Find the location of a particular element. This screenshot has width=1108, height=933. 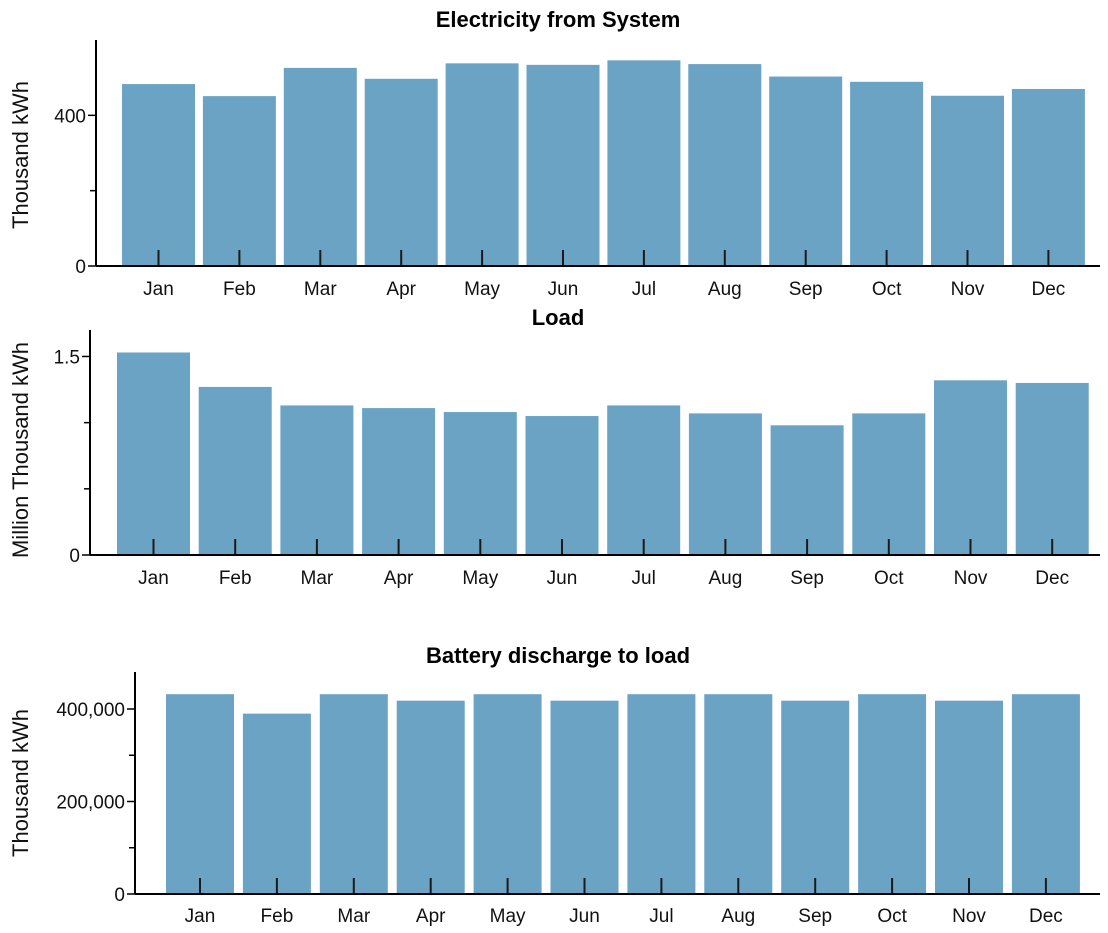

y-tick-label: 200,000 is located at coordinates (90, 803).